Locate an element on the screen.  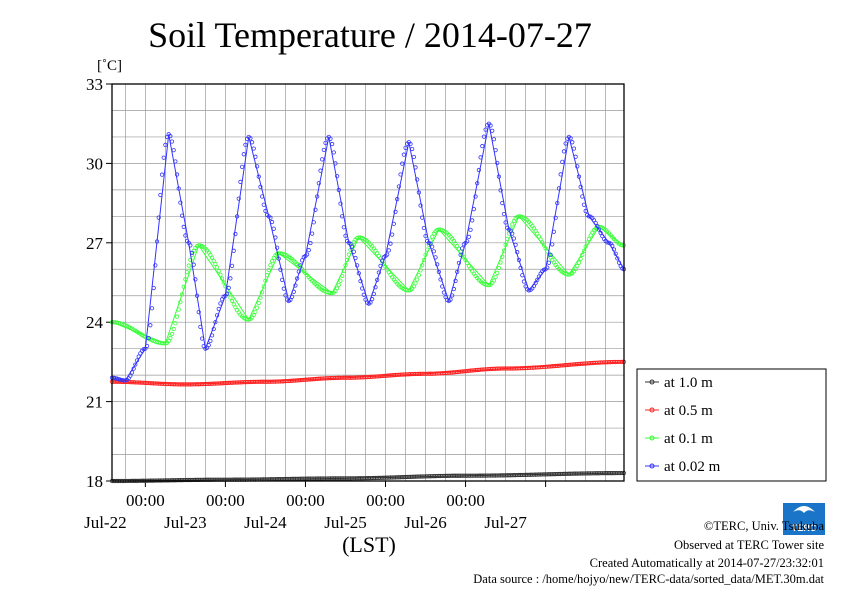
legend-swatch-marker is located at coordinates (652, 382).